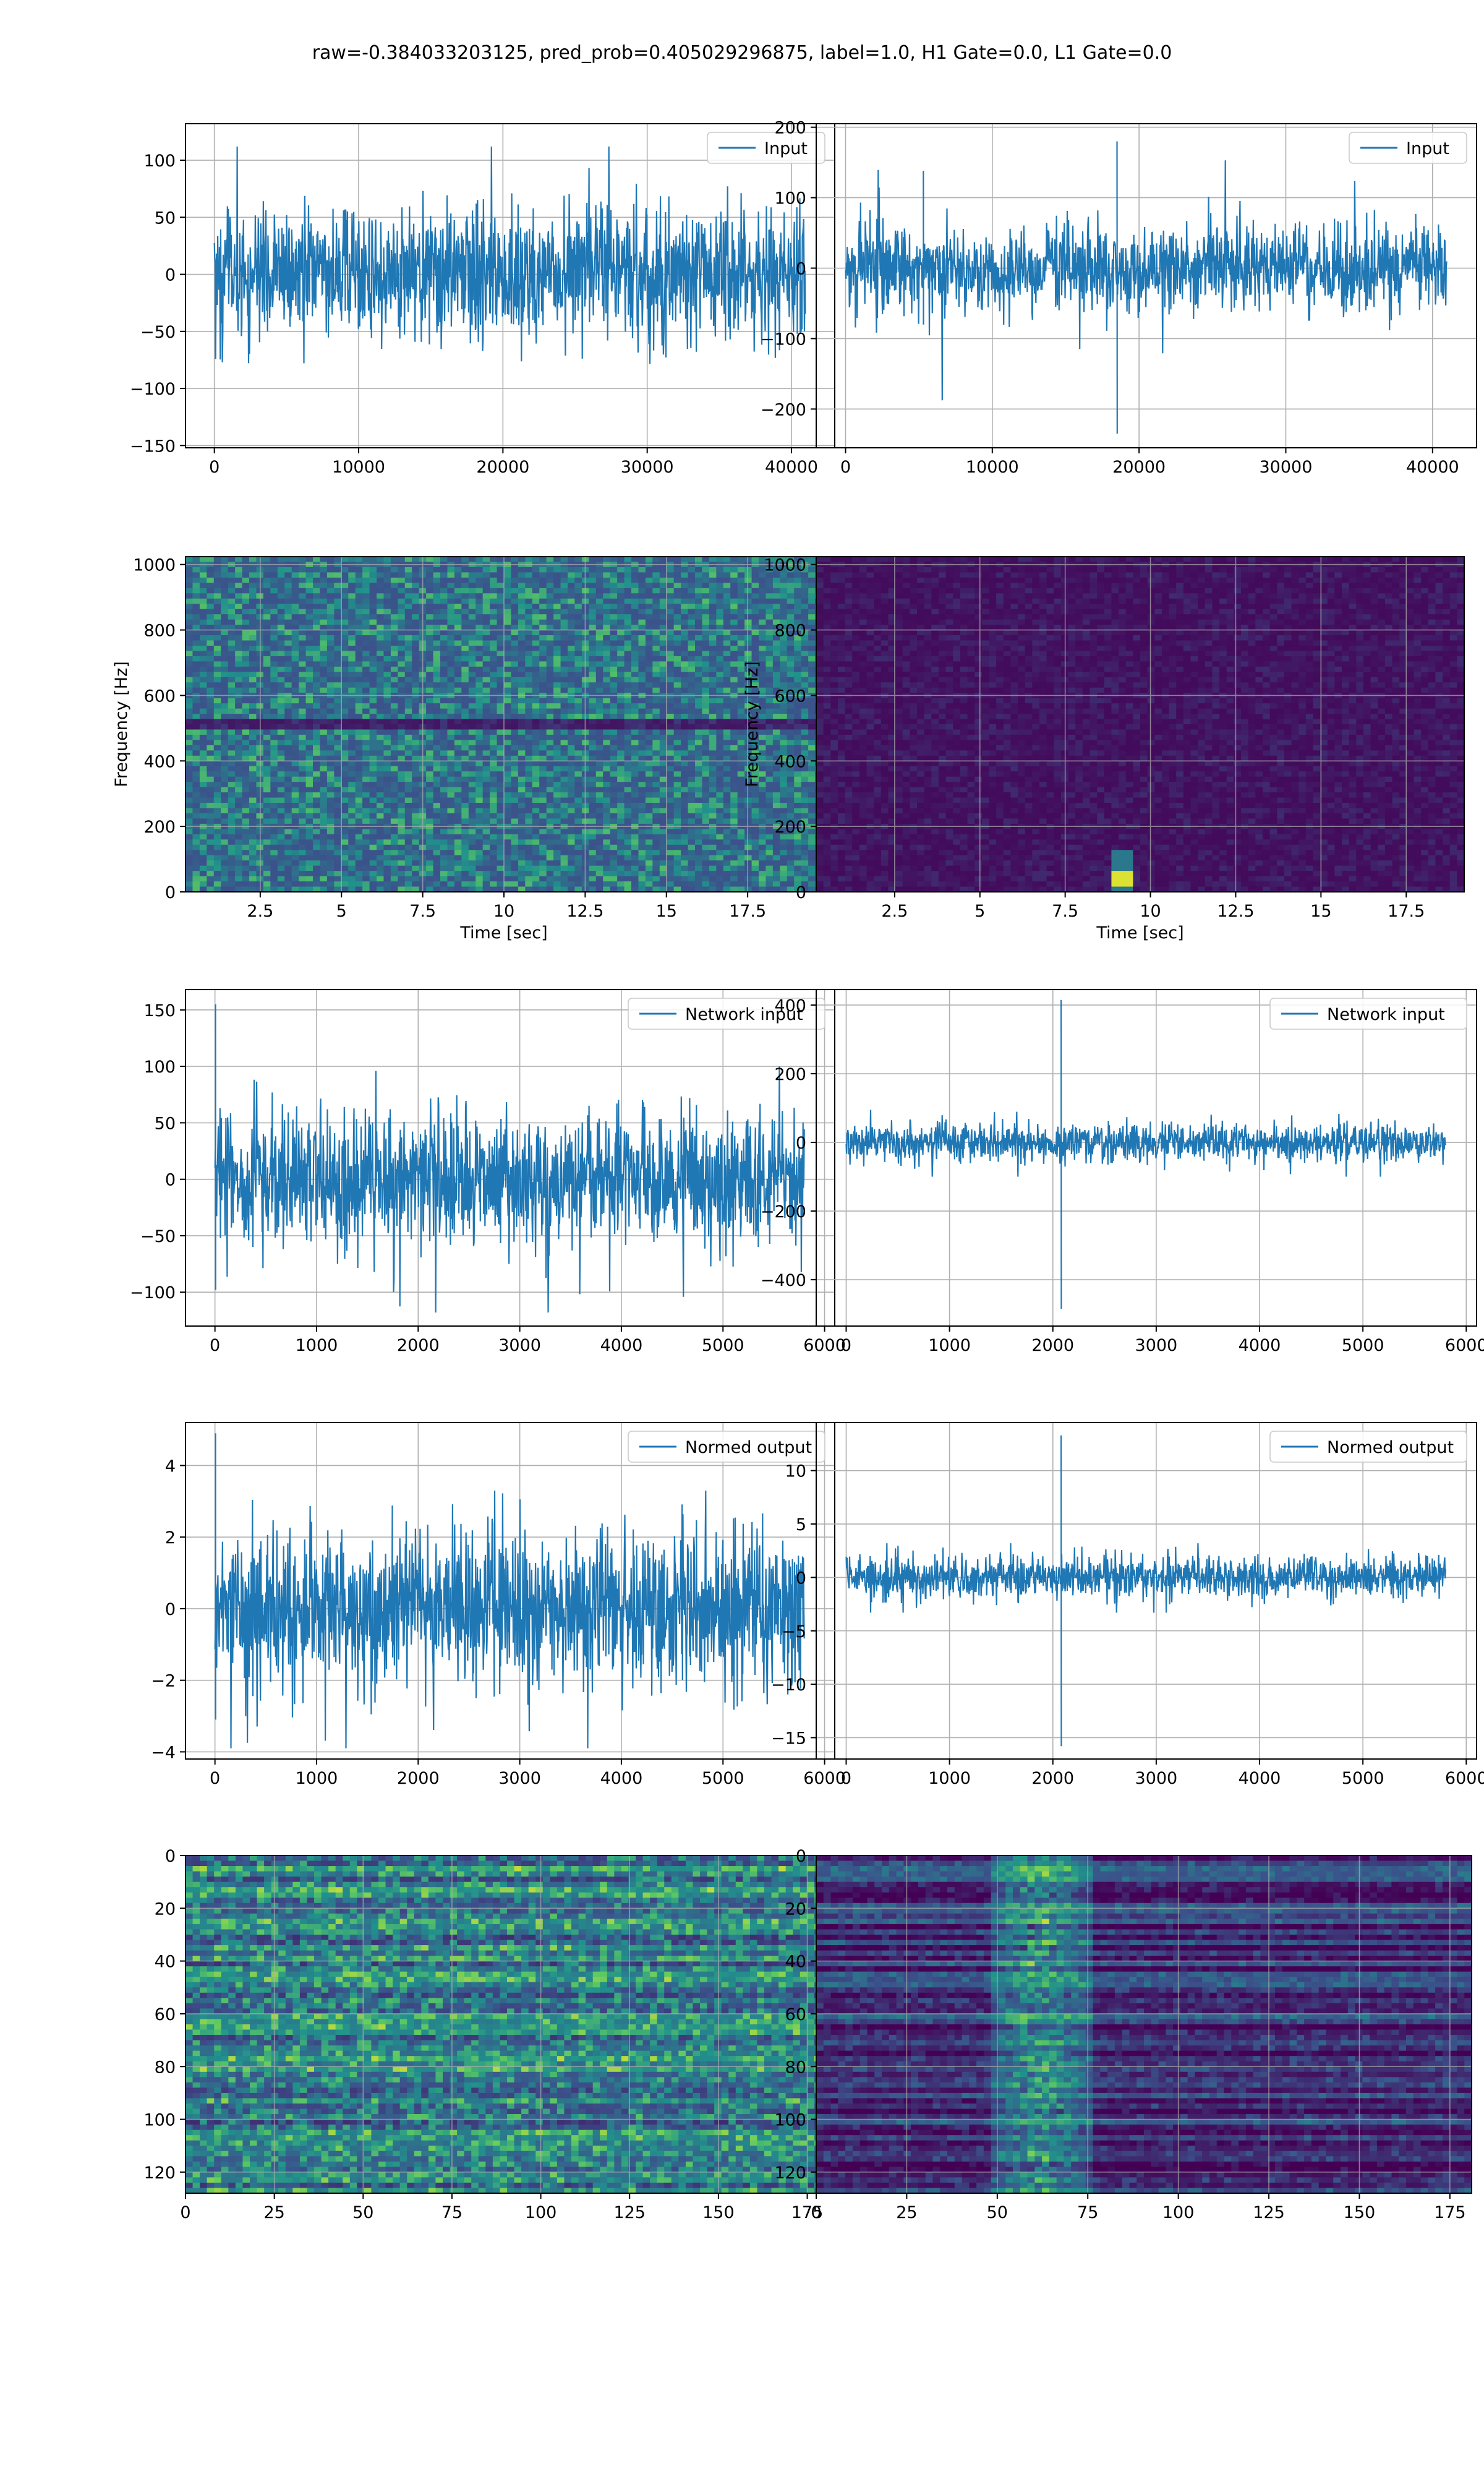  What do you see at coordinates (509, 255) in the screenshot?
I see `series-line` at bounding box center [509, 255].